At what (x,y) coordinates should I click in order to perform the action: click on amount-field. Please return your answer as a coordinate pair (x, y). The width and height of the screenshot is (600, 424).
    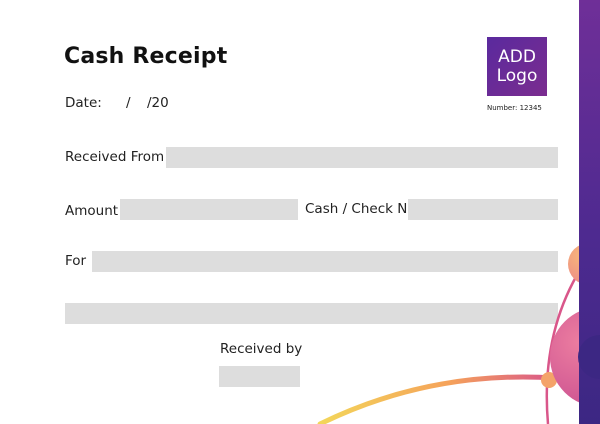
    Looking at the image, I should click on (209, 209).